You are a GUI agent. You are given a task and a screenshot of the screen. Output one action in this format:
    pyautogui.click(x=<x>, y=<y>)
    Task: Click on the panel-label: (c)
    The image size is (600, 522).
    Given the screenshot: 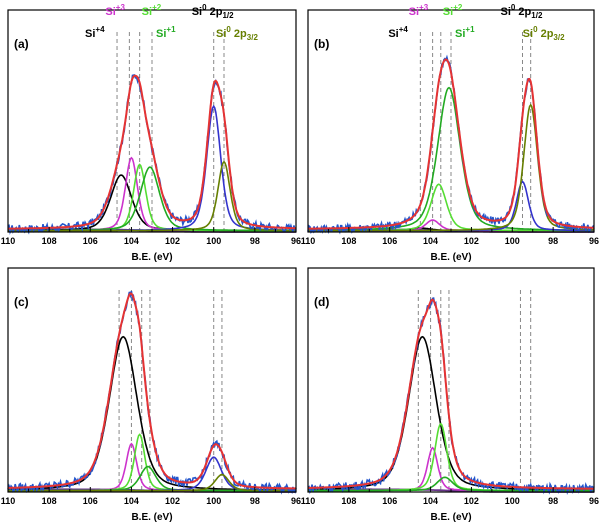 What is the action you would take?
    pyautogui.click(x=21, y=302)
    